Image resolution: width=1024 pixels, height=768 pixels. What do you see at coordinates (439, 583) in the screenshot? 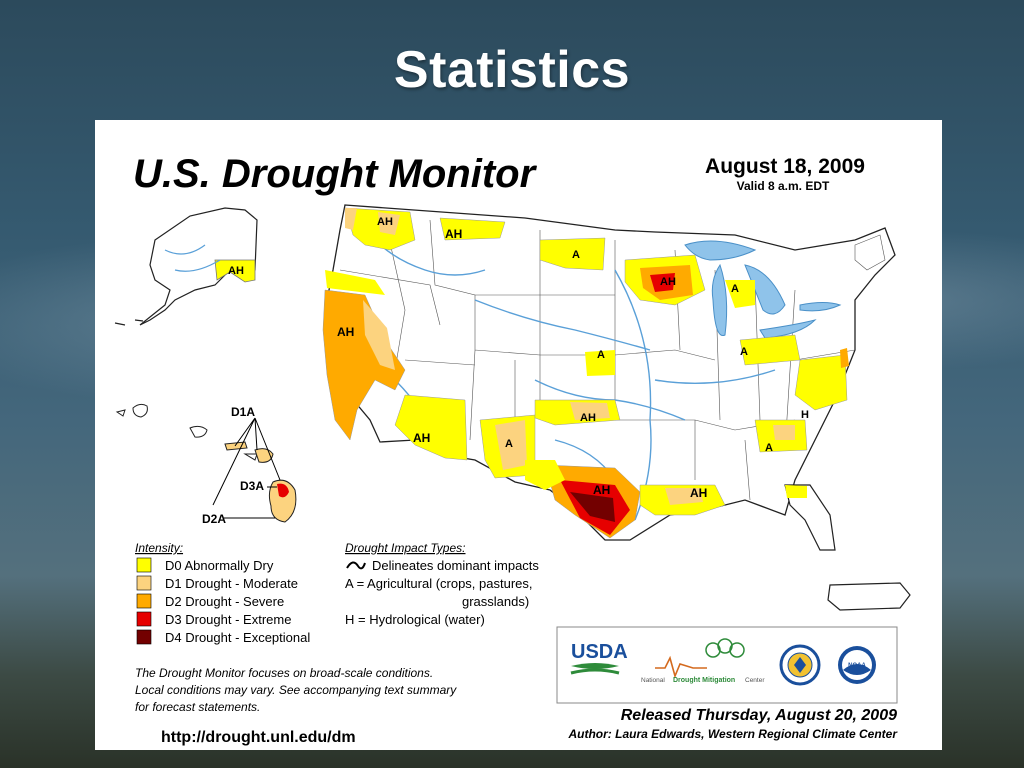
I see `impact-line2: A = Agricultural (crops, pastures,` at bounding box center [439, 583].